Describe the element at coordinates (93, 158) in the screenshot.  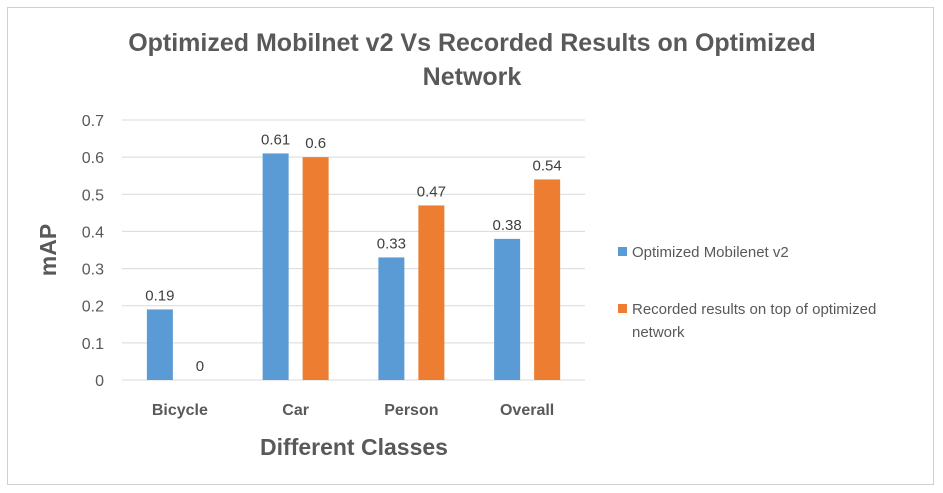
I see `y-tick-label: 0.6` at that location.